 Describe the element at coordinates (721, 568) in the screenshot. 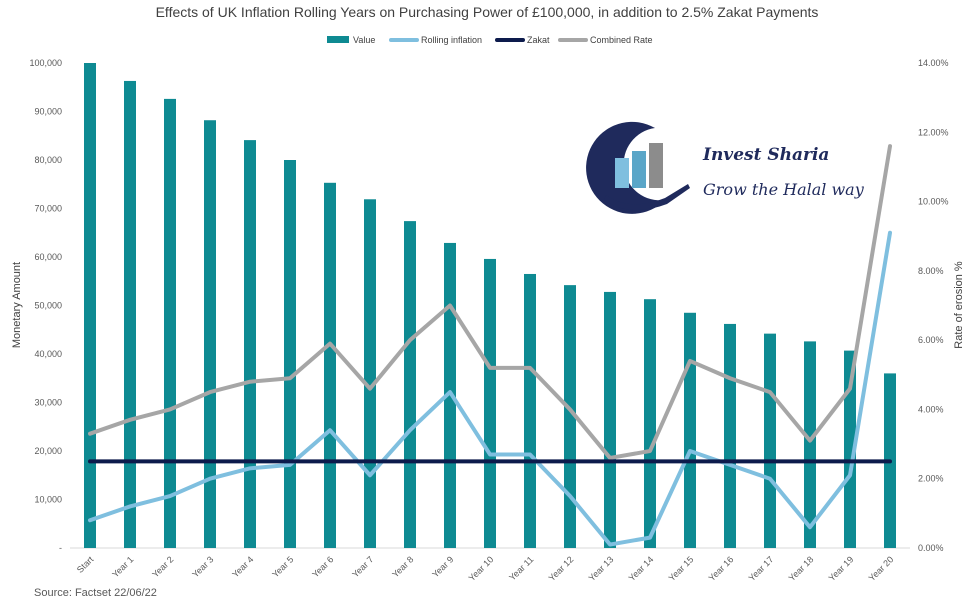

I see `x-tick-label: Year 16` at that location.